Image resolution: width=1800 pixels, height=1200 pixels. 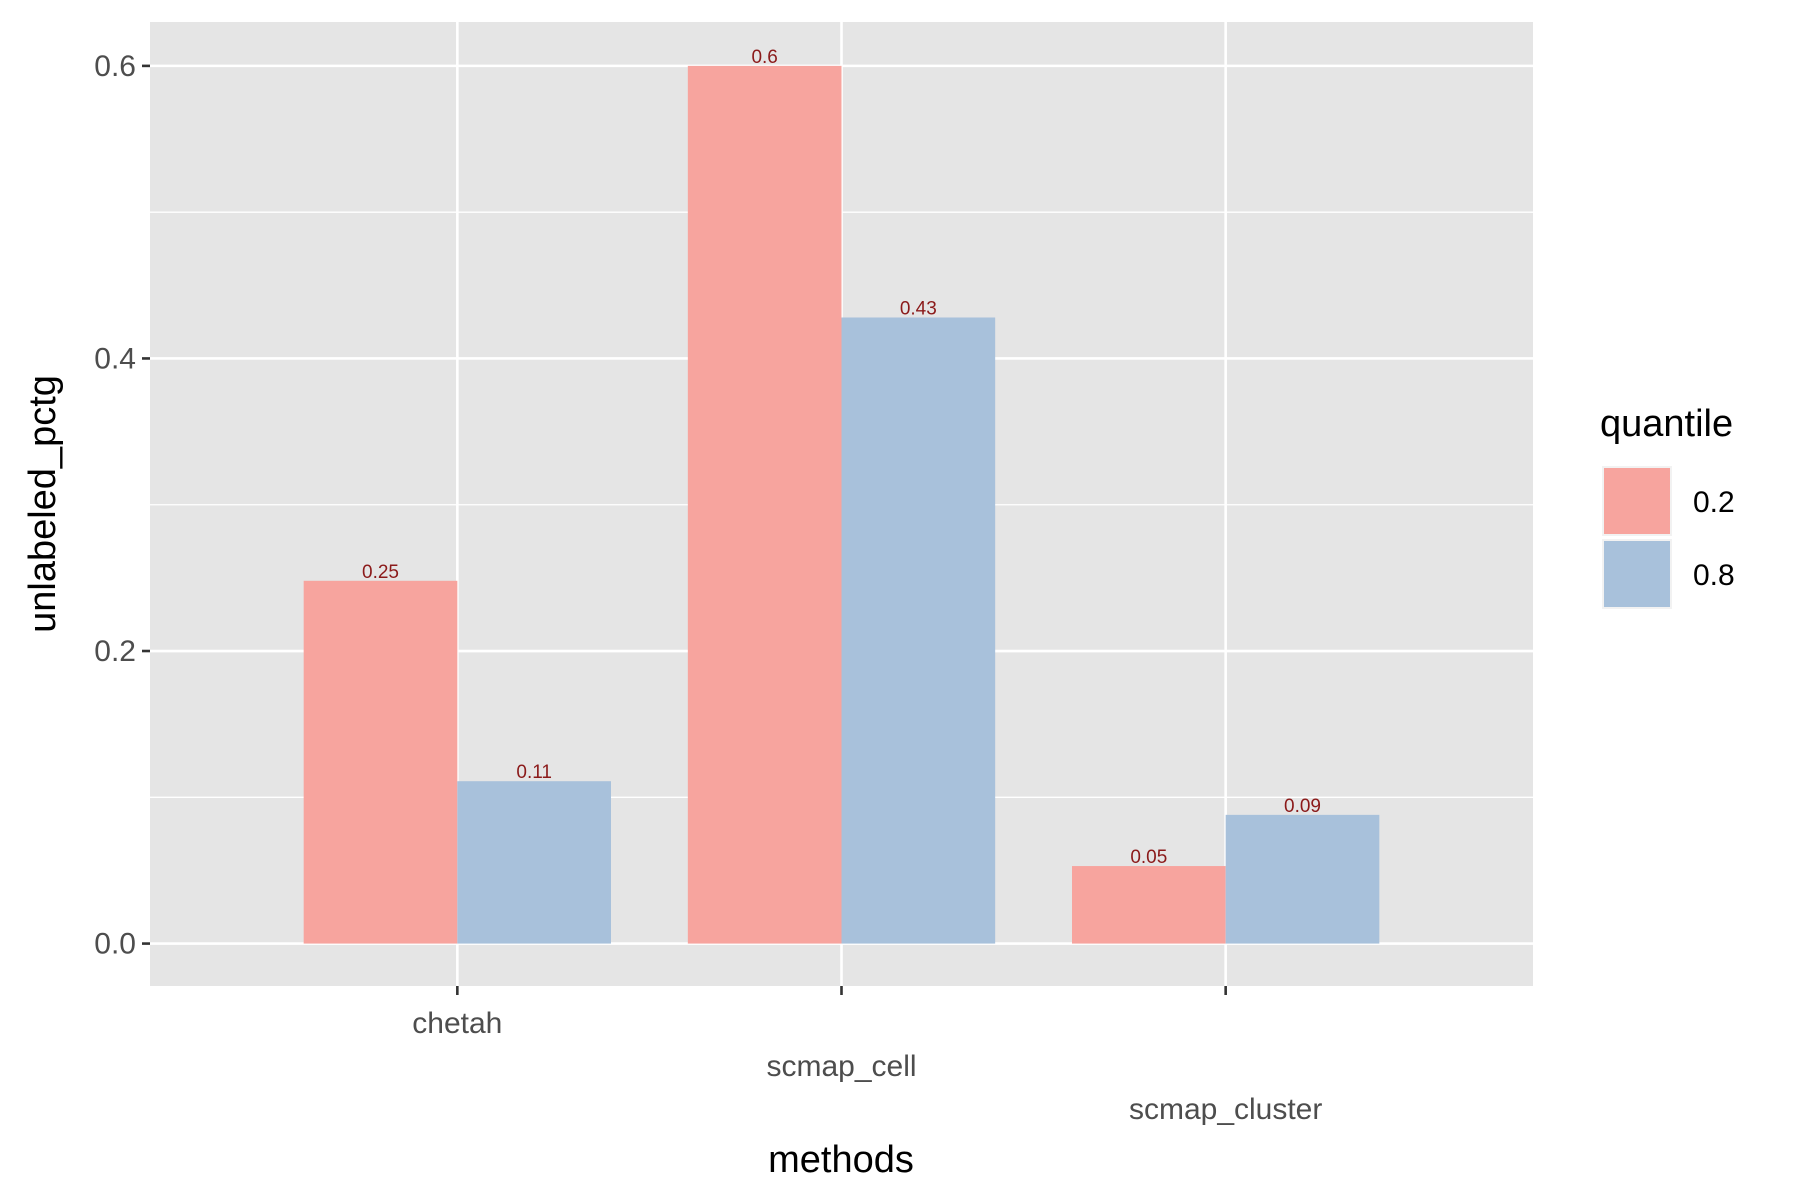 I want to click on data-label: 0.6, so click(x=764, y=57).